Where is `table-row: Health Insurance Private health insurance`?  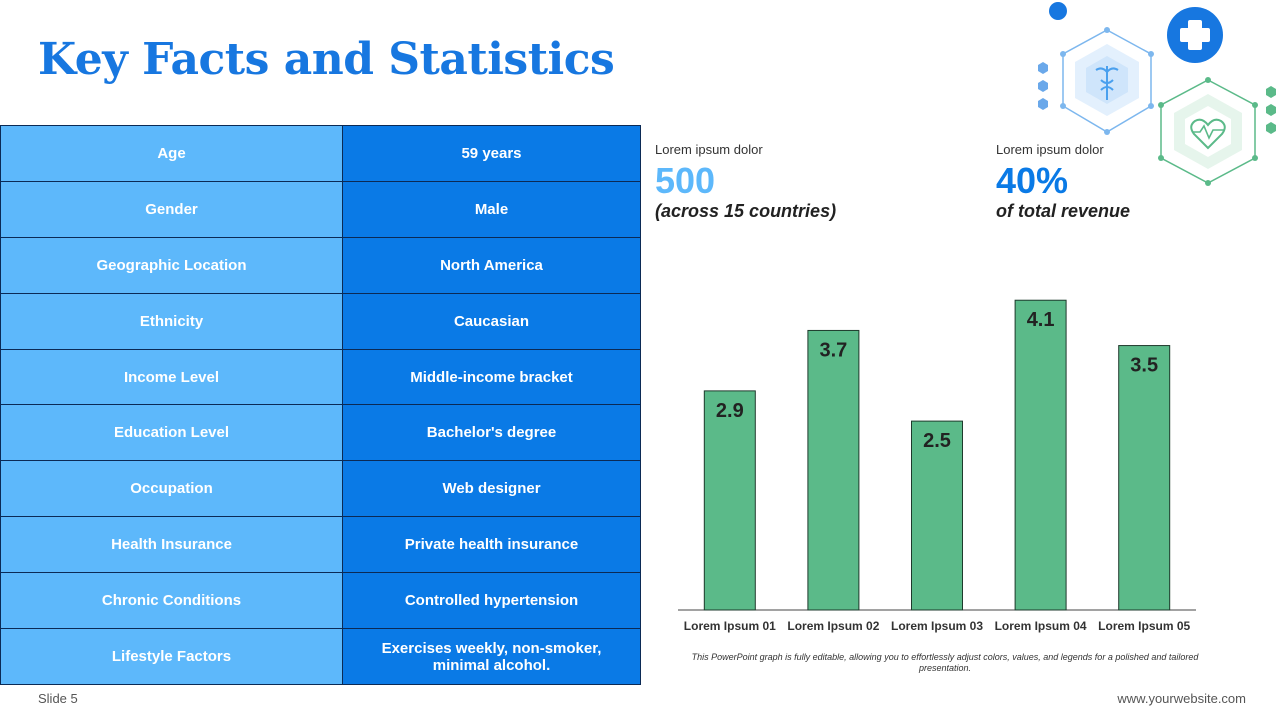 table-row: Health Insurance Private health insurance is located at coordinates (320, 545).